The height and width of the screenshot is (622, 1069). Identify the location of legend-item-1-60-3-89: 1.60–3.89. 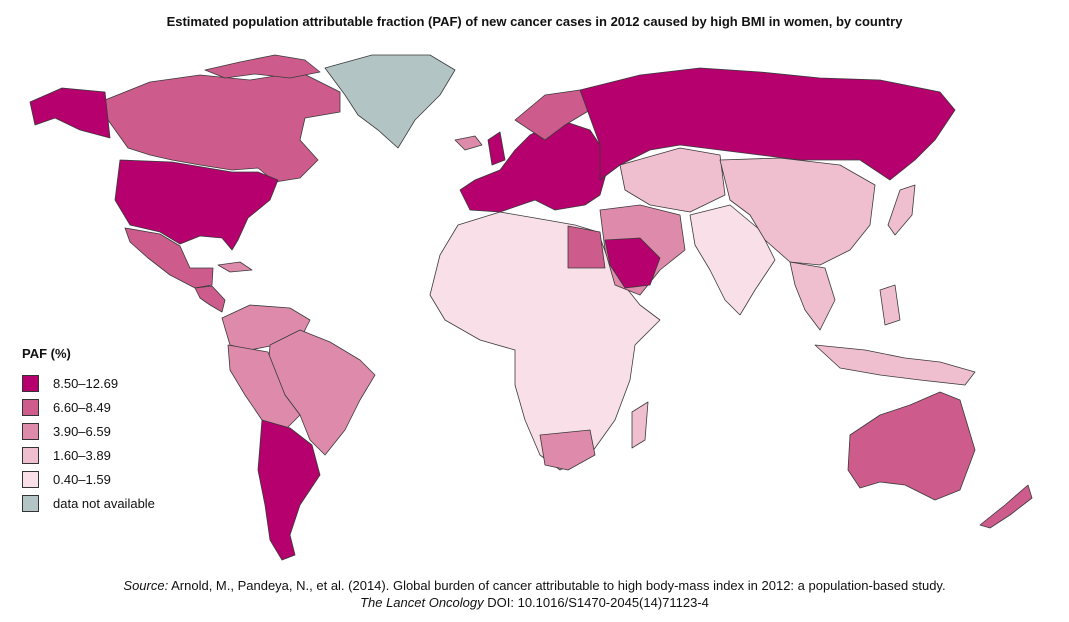
(88, 455).